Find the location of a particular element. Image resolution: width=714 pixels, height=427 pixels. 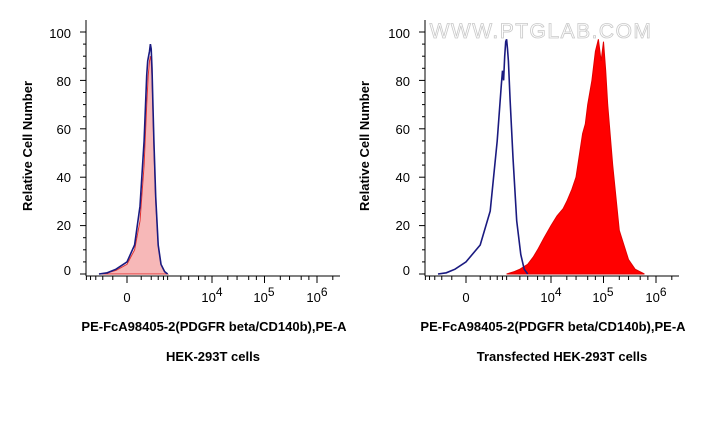

watermark: WWW.PTGLAB.COM is located at coordinates (541, 31).